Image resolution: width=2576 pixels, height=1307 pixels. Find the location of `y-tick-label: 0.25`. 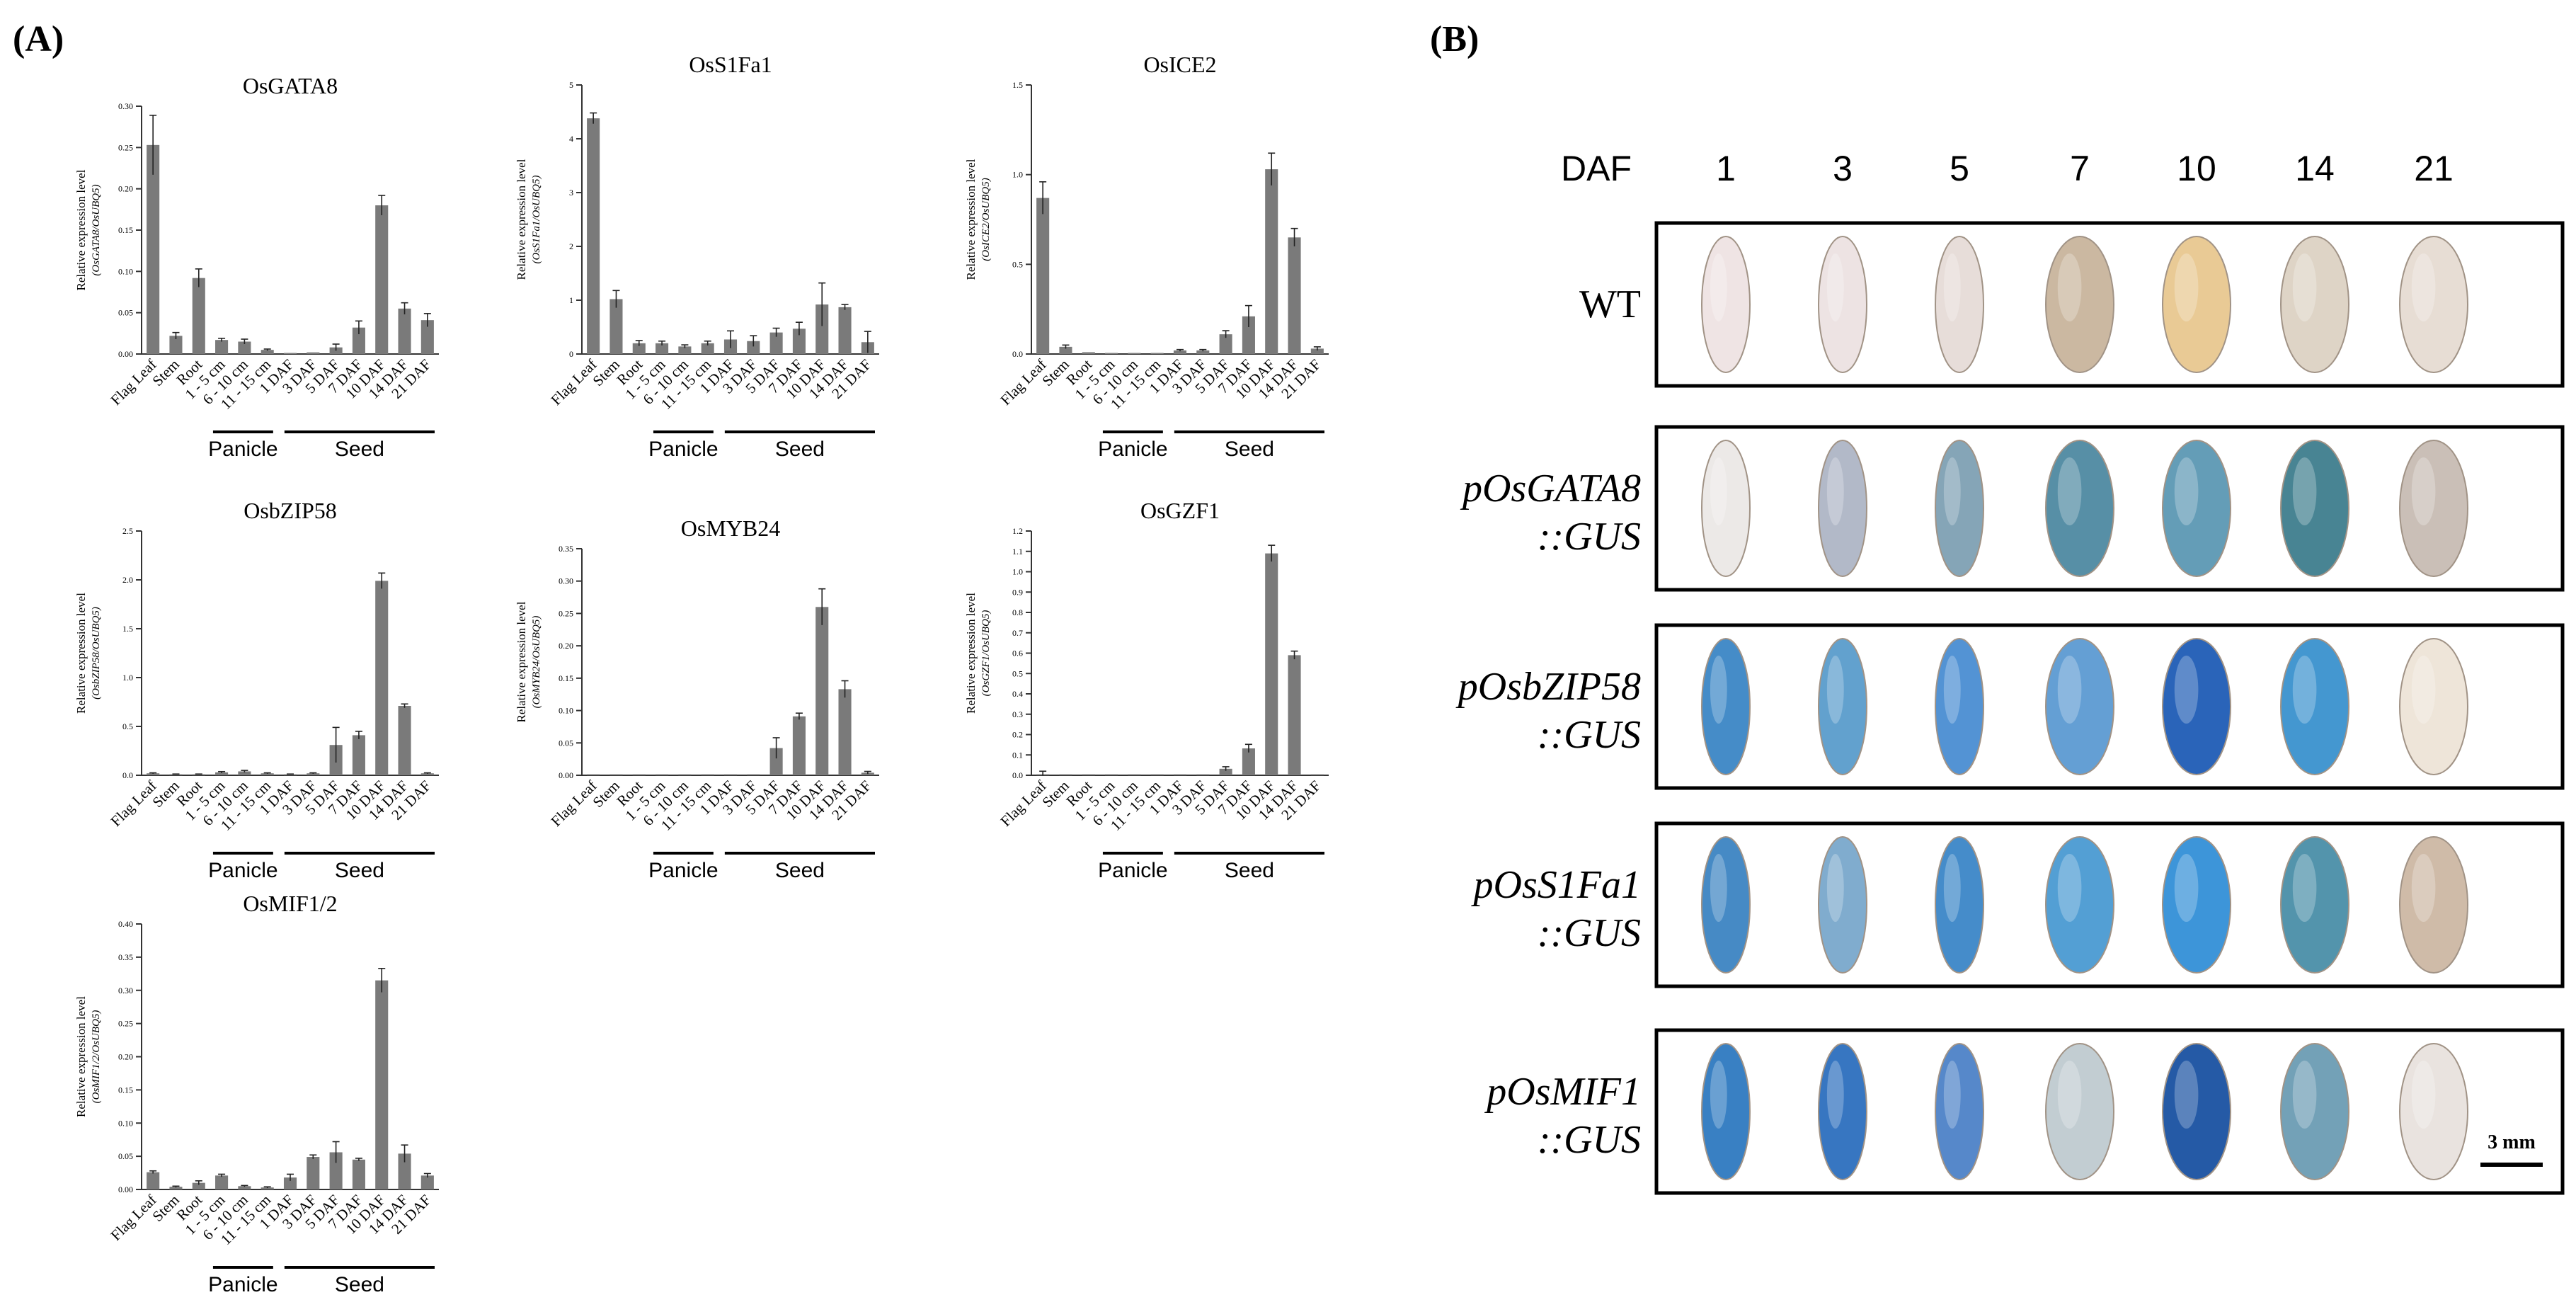

y-tick-label: 0.25 is located at coordinates (125, 147).